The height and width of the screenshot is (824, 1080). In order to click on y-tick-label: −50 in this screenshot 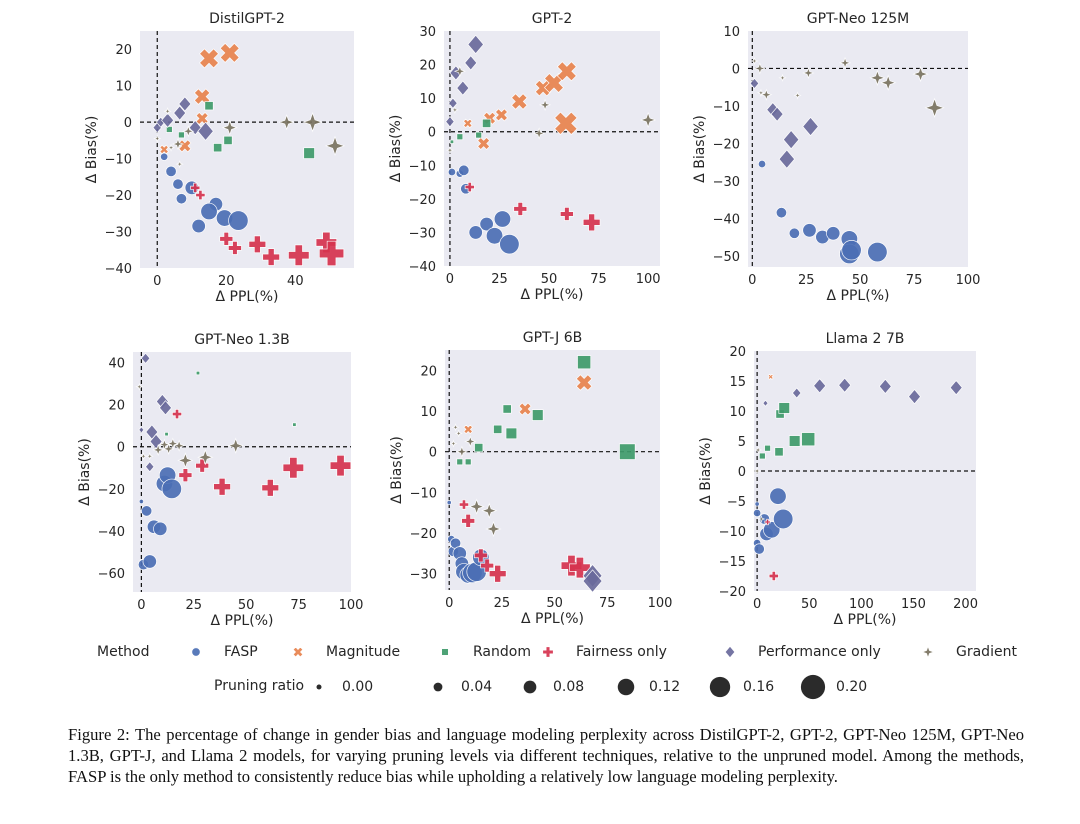, I will do `click(726, 257)`.